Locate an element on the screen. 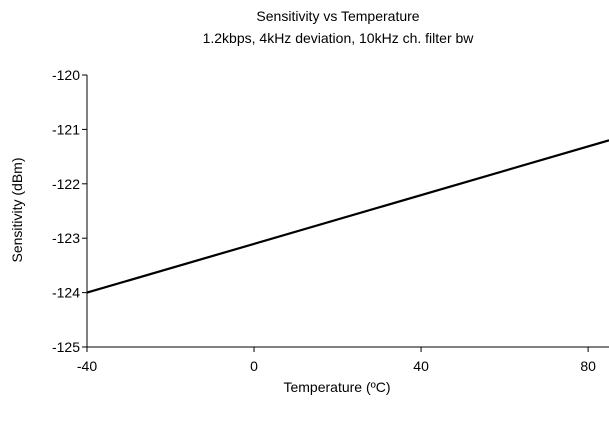 This screenshot has width=609, height=426. x-axis-label: Temperature (ºC) is located at coordinates (336, 387).